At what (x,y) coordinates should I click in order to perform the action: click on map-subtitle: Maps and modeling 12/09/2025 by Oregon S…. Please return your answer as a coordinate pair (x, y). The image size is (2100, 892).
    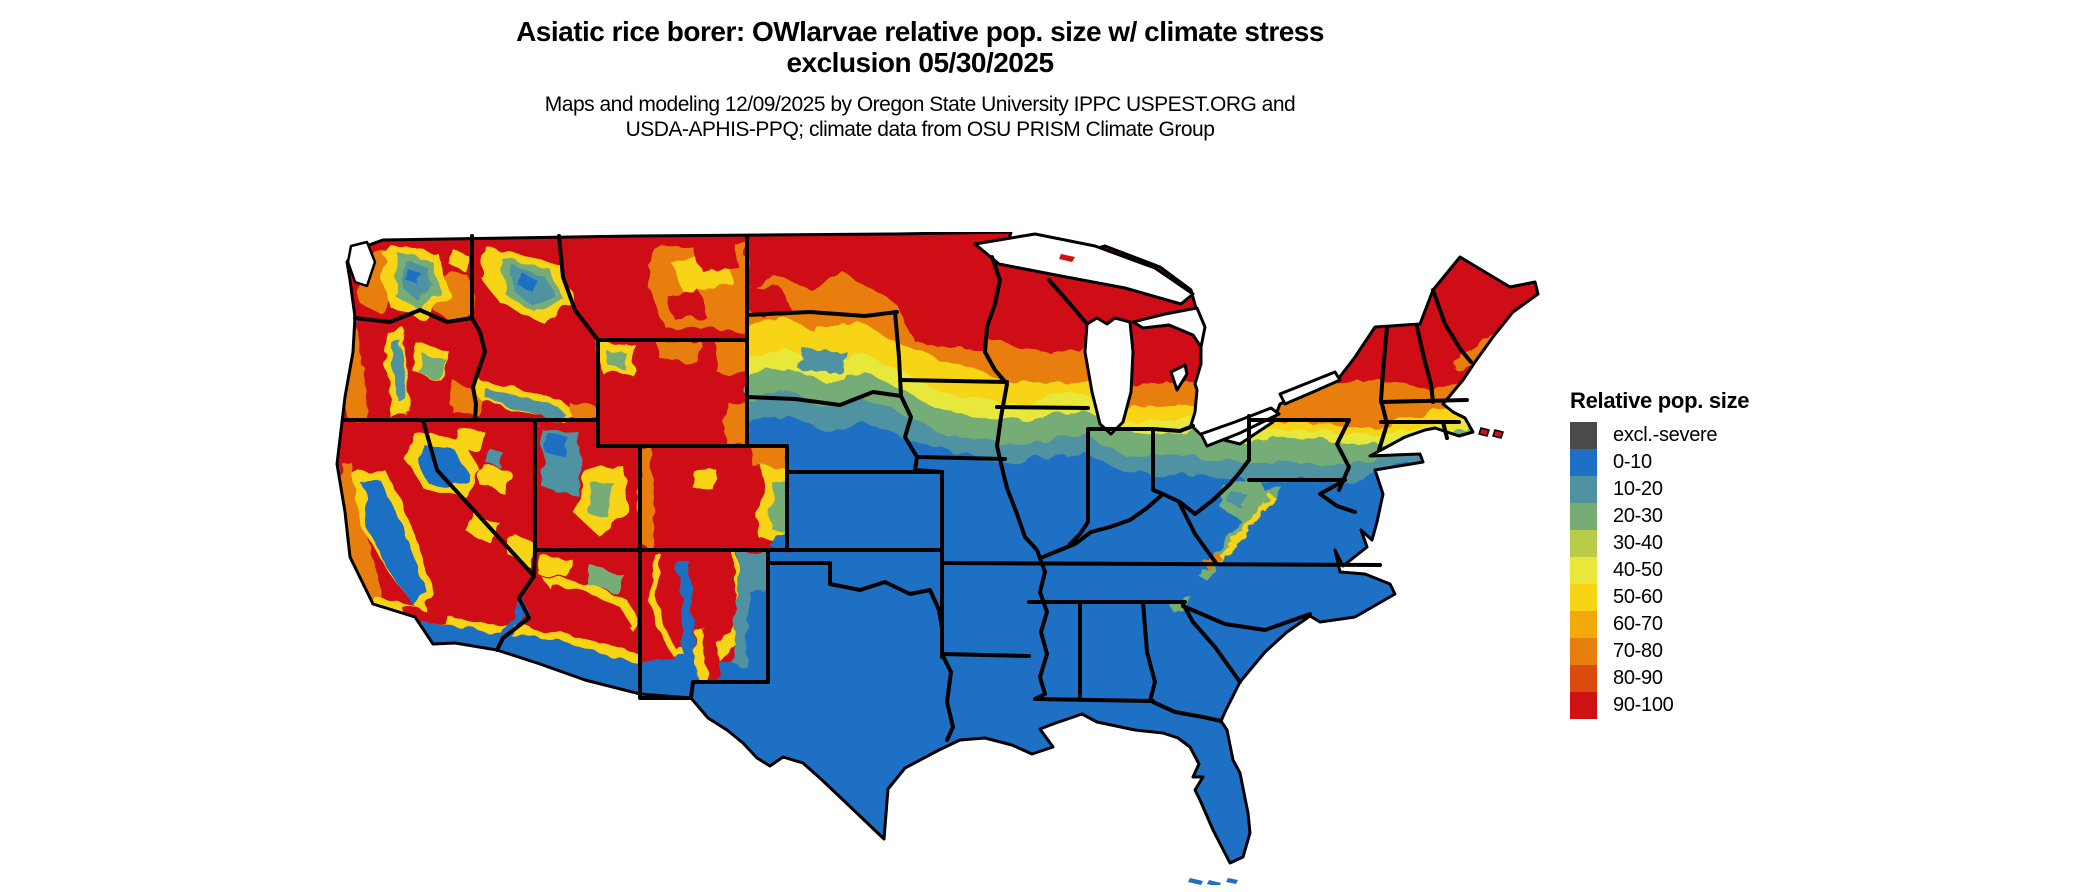
    Looking at the image, I should click on (920, 117).